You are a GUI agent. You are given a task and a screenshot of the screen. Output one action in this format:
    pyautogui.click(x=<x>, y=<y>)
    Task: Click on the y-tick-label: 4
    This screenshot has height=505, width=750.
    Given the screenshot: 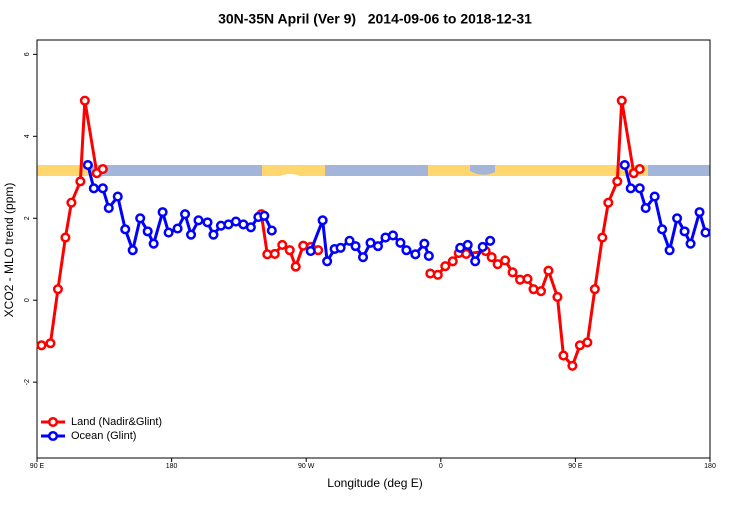 What is the action you would take?
    pyautogui.click(x=27, y=136)
    